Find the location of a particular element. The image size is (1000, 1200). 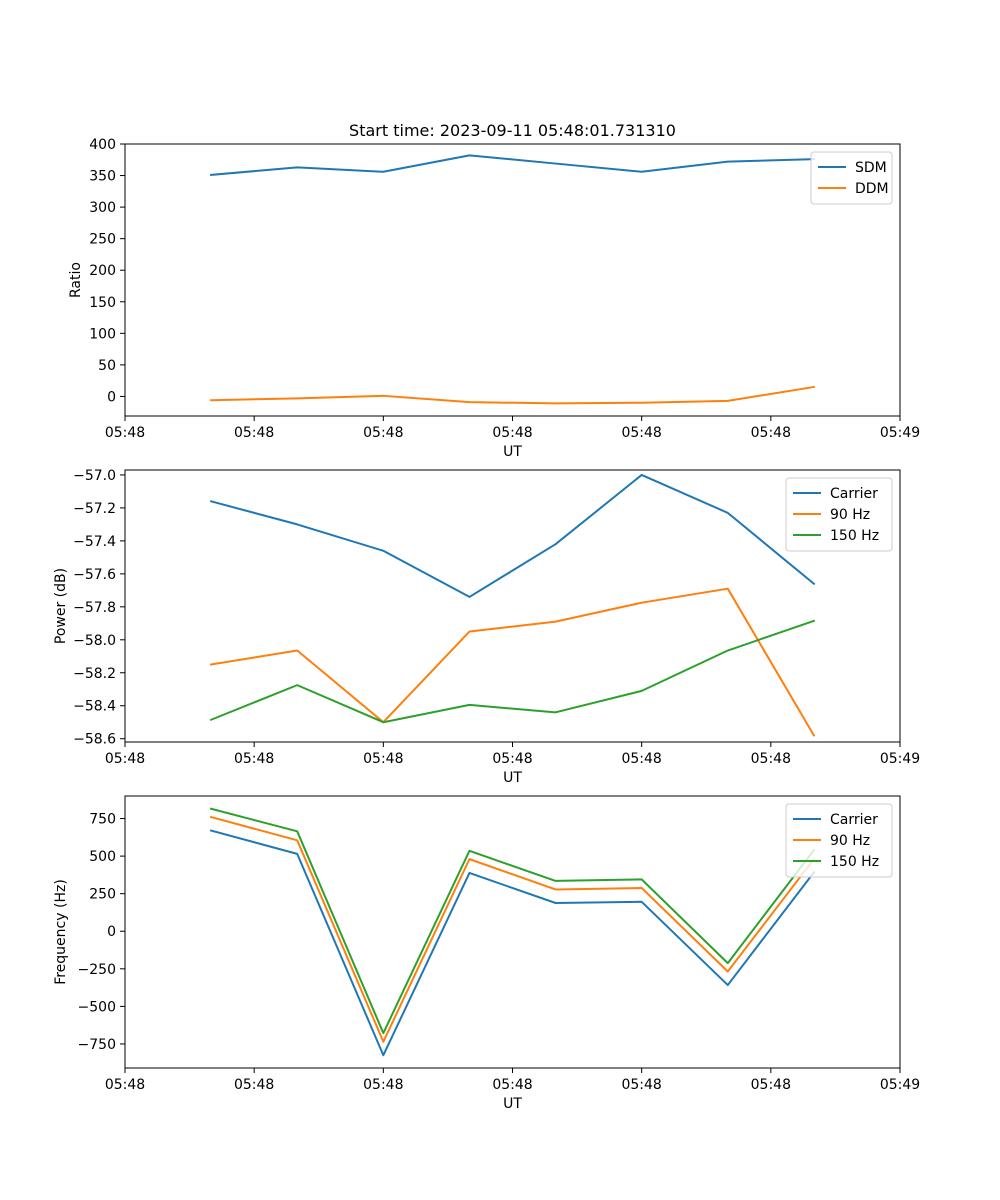

y-tick-label: −57.0 is located at coordinates (94, 476).